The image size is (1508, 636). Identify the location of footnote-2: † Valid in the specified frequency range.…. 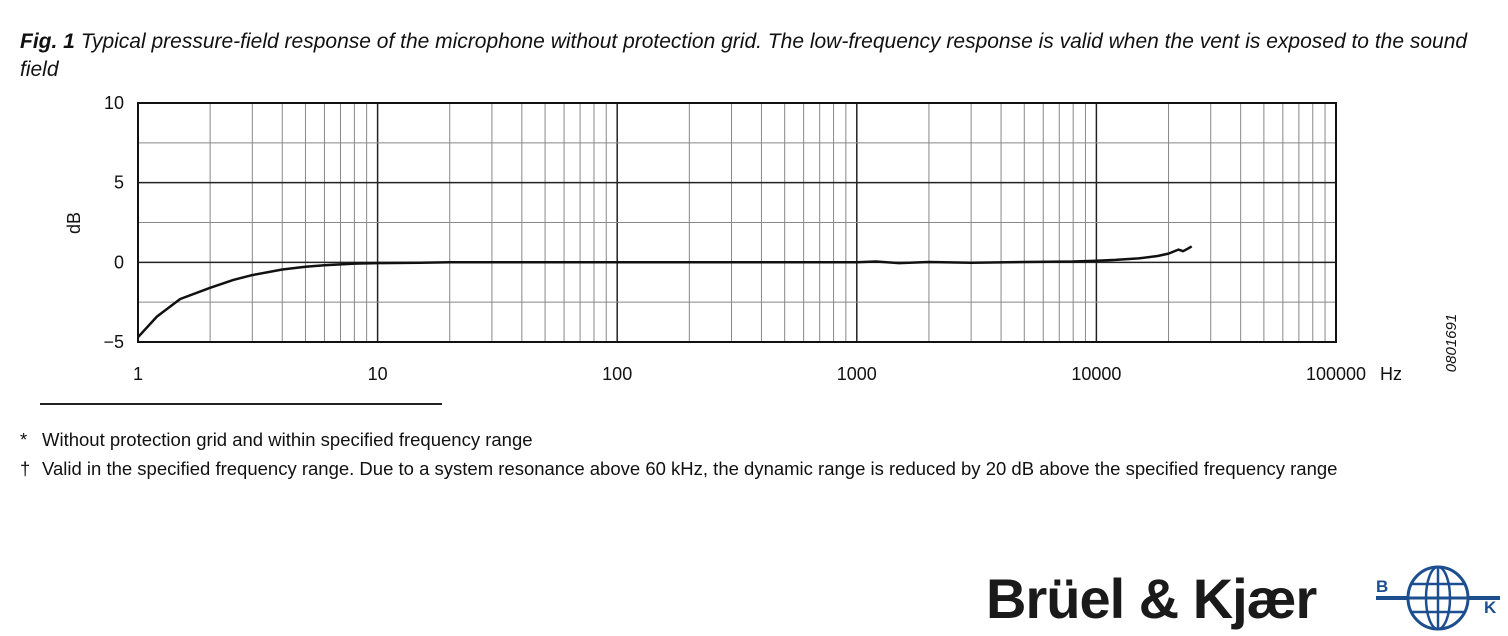
(678, 469).